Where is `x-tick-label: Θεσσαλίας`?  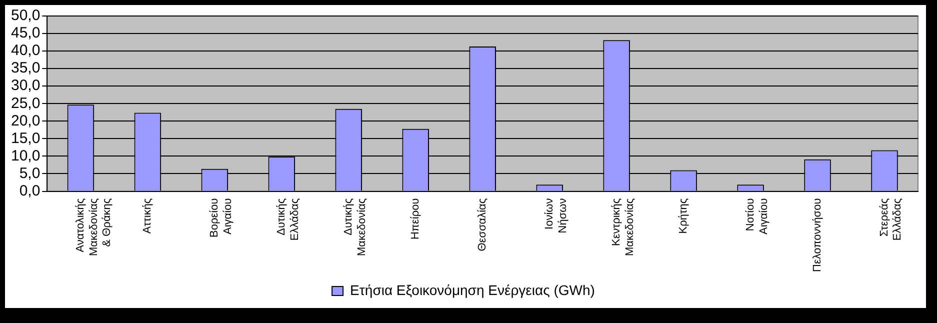 x-tick-label: Θεσσαλίας is located at coordinates (482, 225).